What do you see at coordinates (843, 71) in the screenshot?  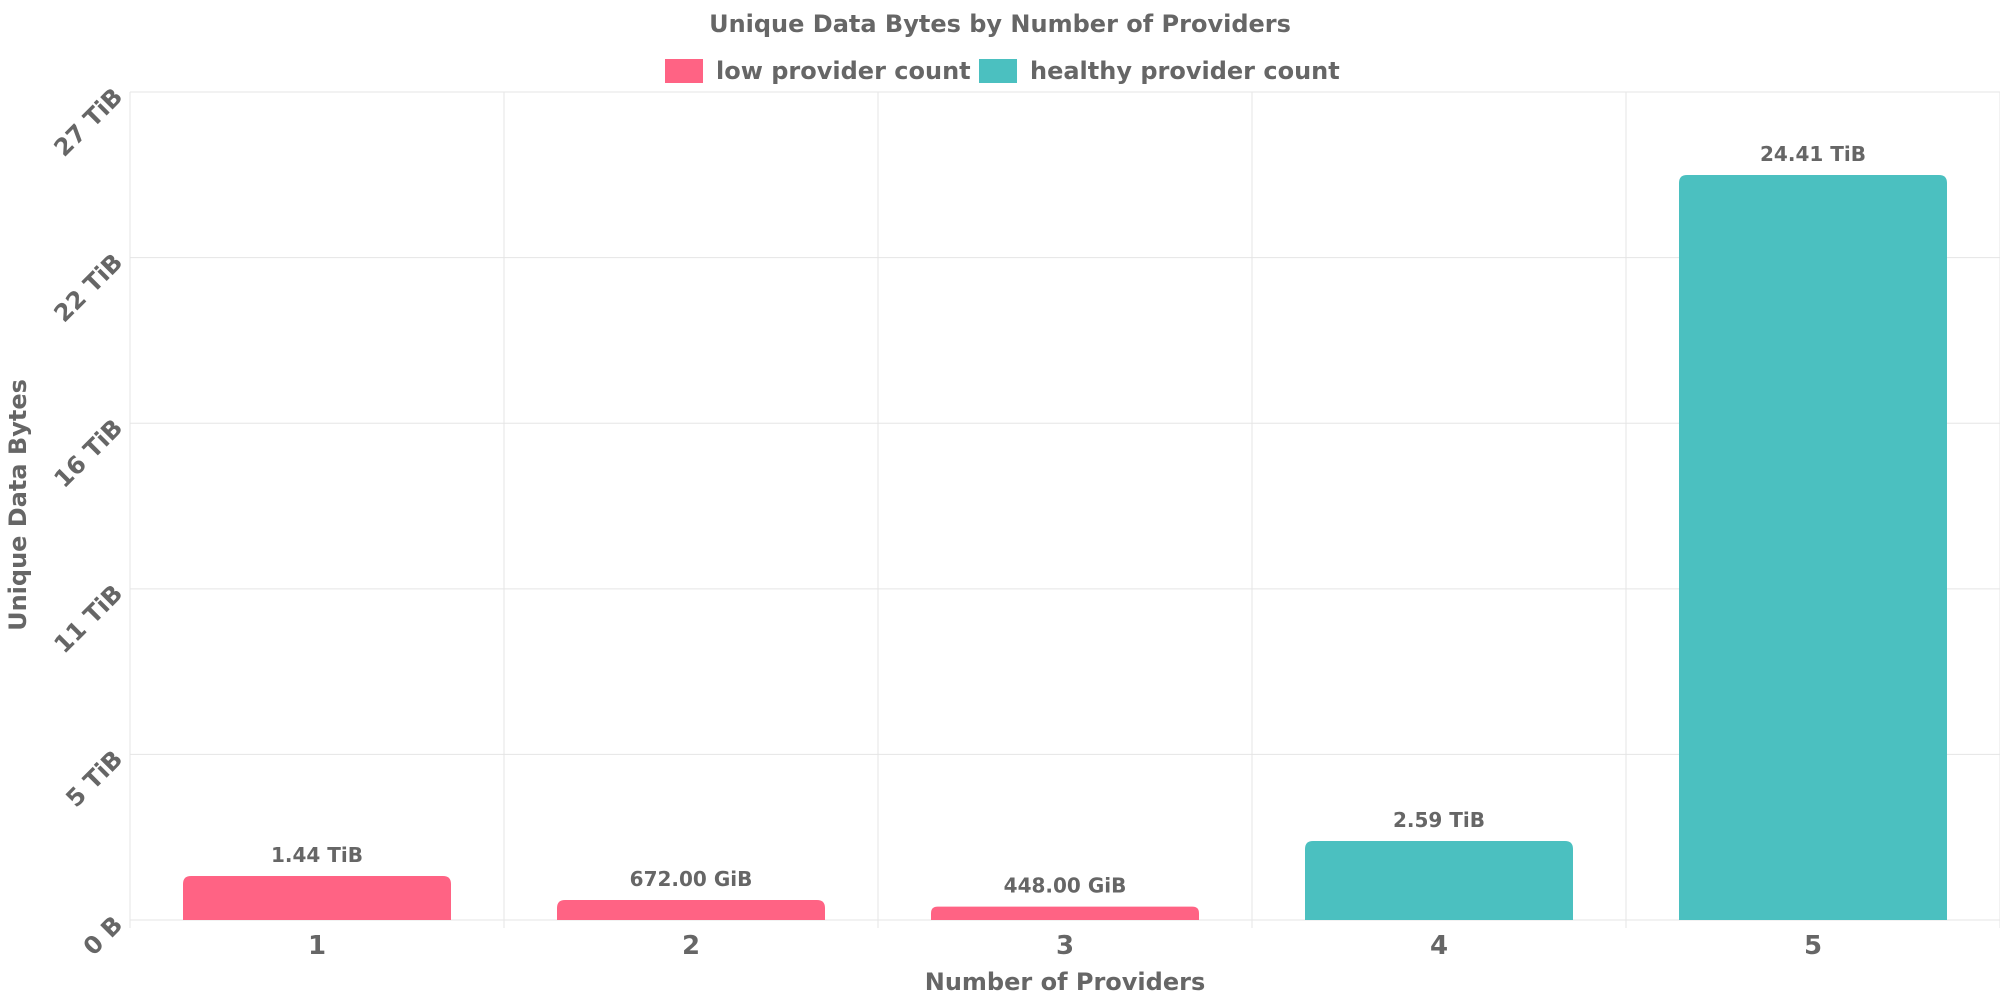 I see `legend-label-low: low provider count` at bounding box center [843, 71].